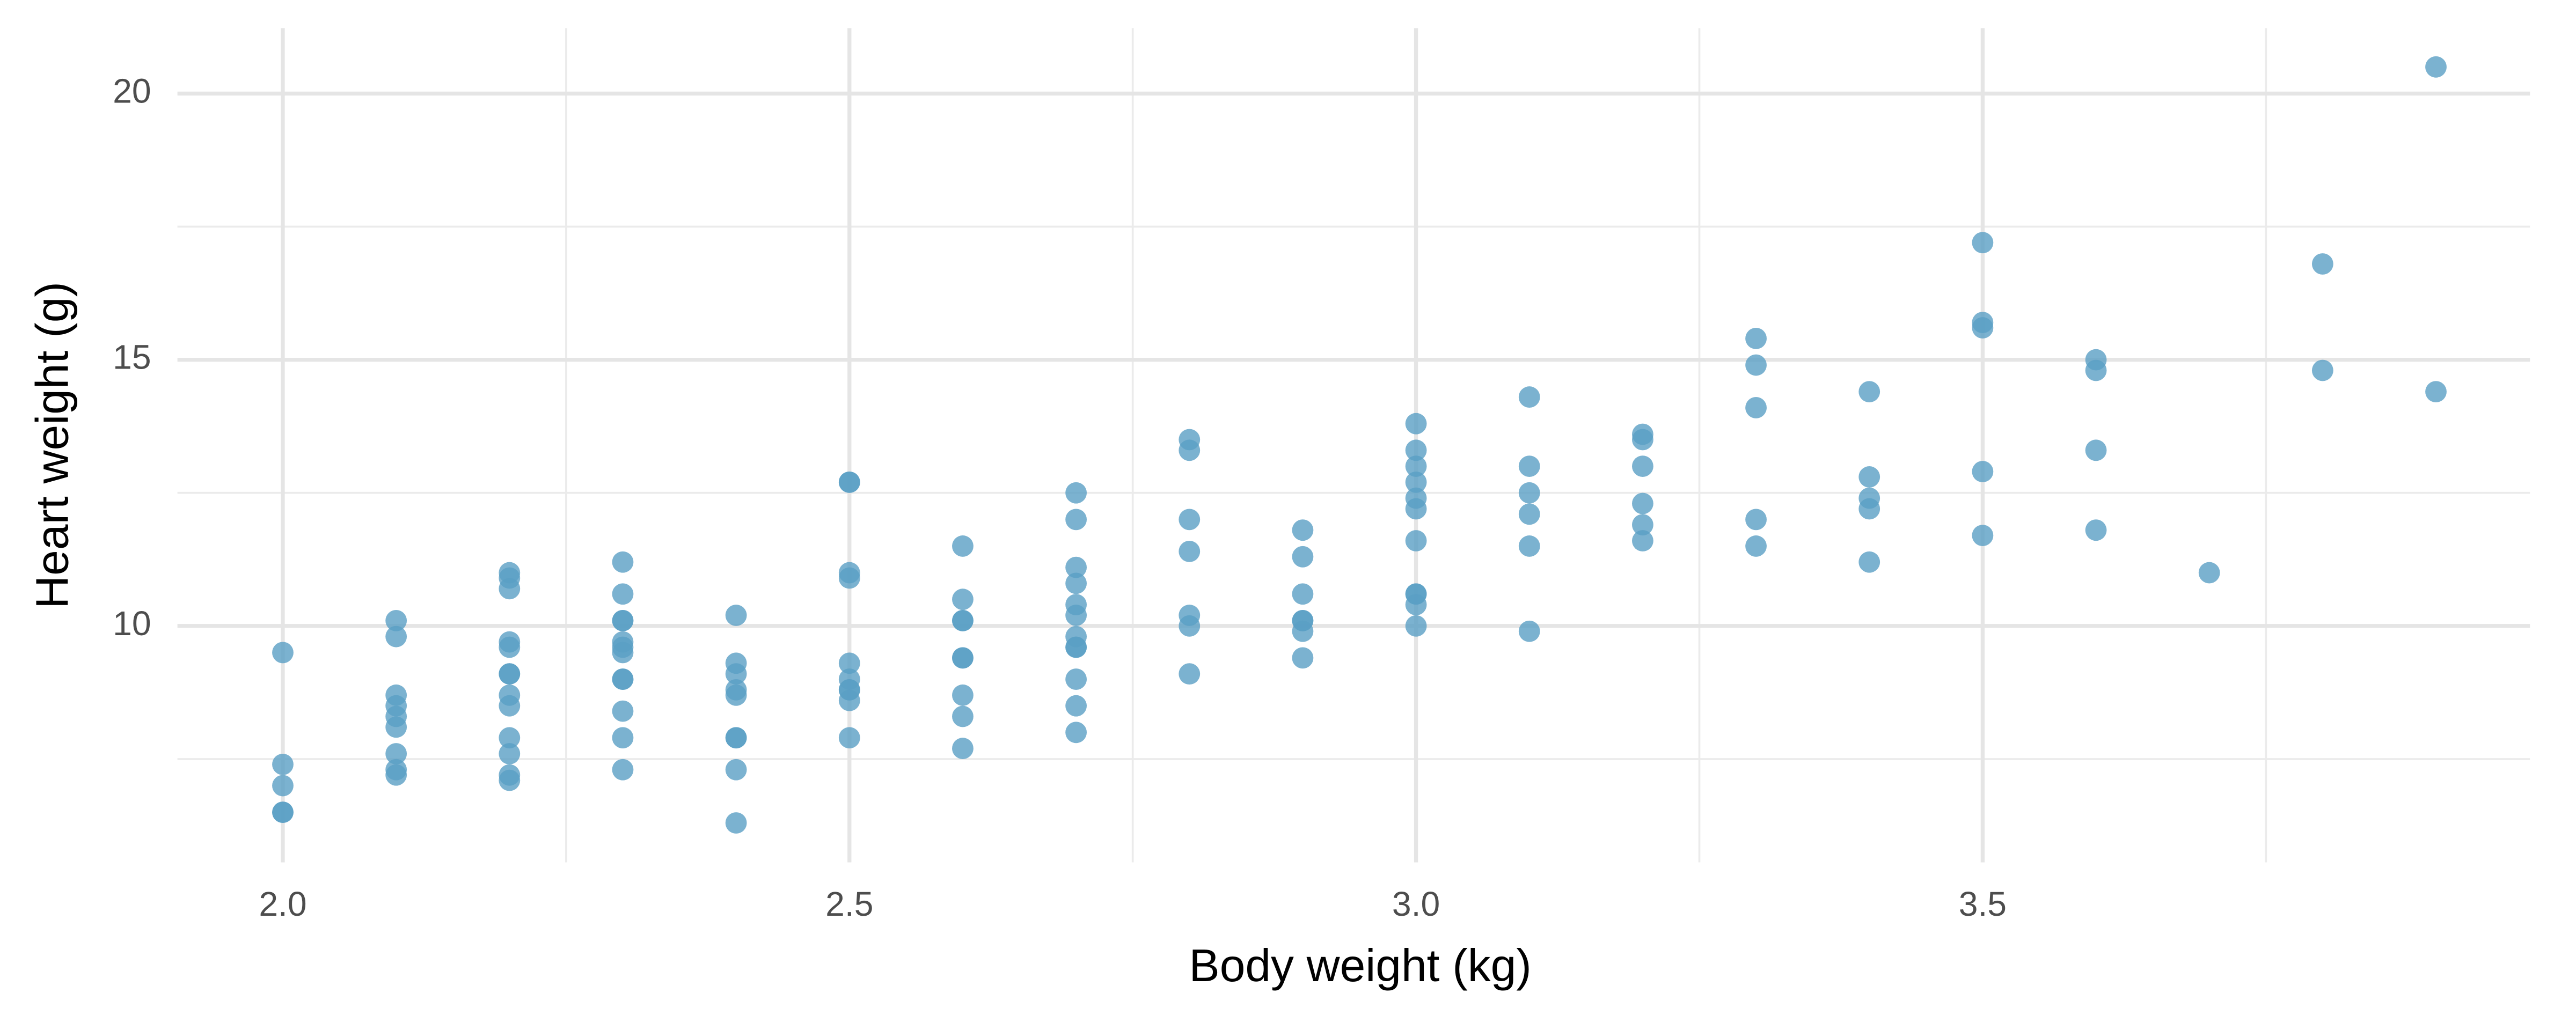  What do you see at coordinates (1416, 904) in the screenshot?
I see `x-tick-label: 3.0` at bounding box center [1416, 904].